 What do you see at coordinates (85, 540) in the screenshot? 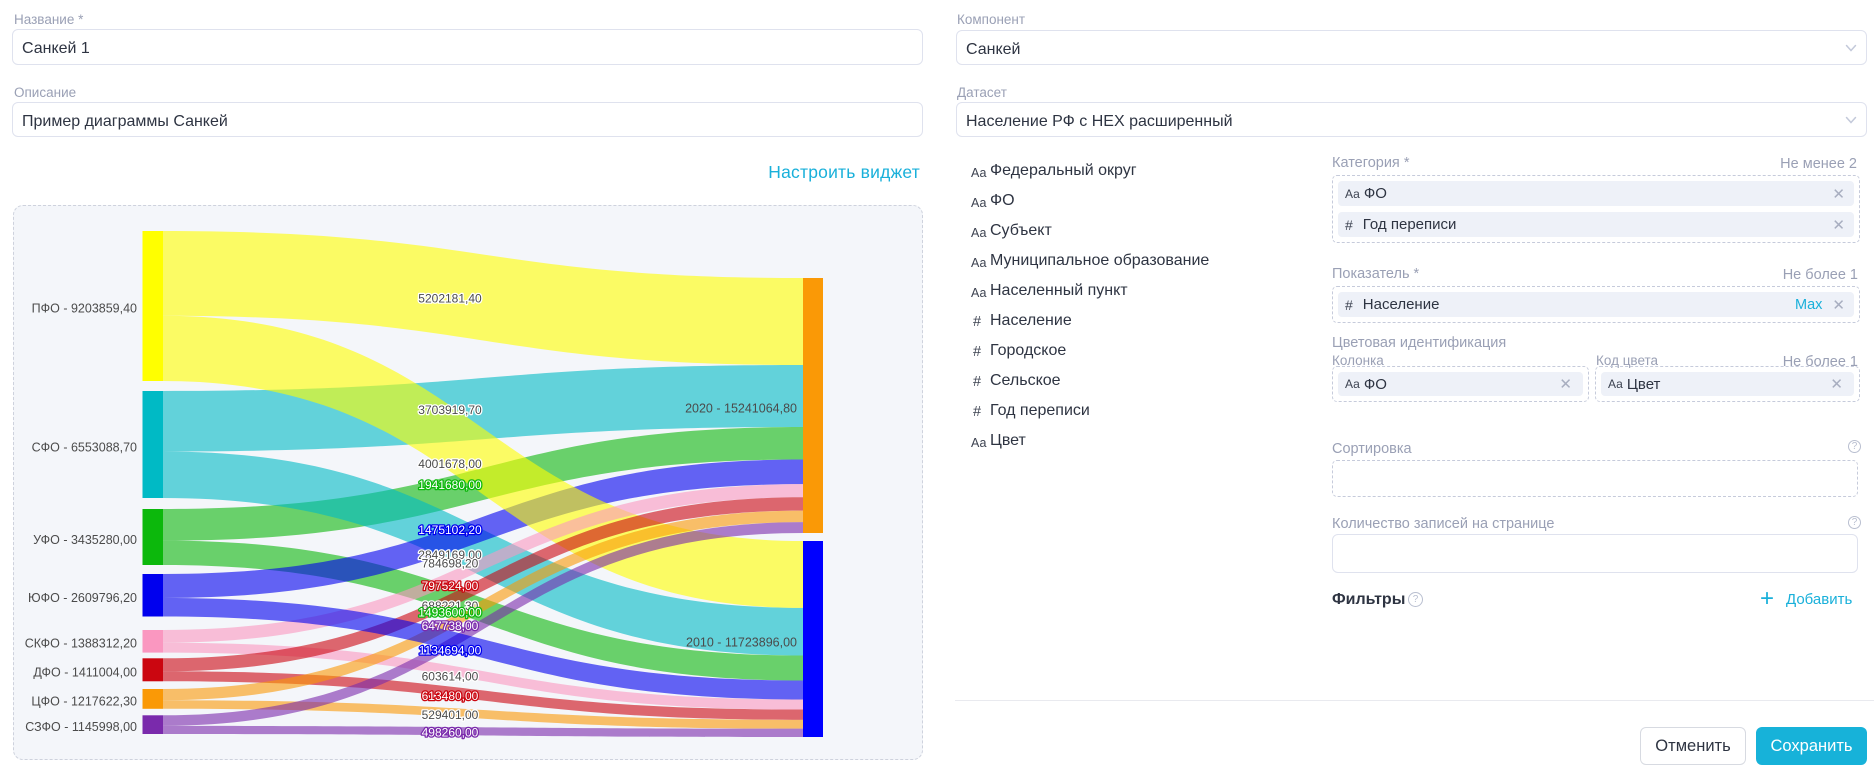
I see `svg-text: УФО - 3435280,00` at bounding box center [85, 540].